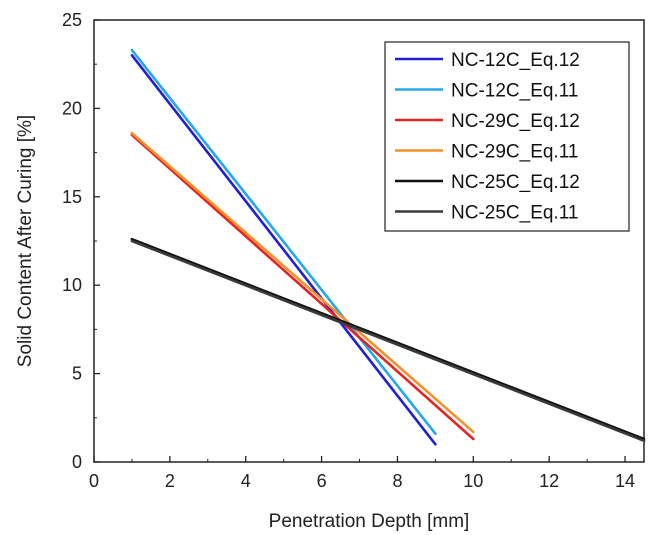 This screenshot has height=535, width=653. What do you see at coordinates (514, 152) in the screenshot?
I see `legend-label: NC-29C_Eq.11` at bounding box center [514, 152].